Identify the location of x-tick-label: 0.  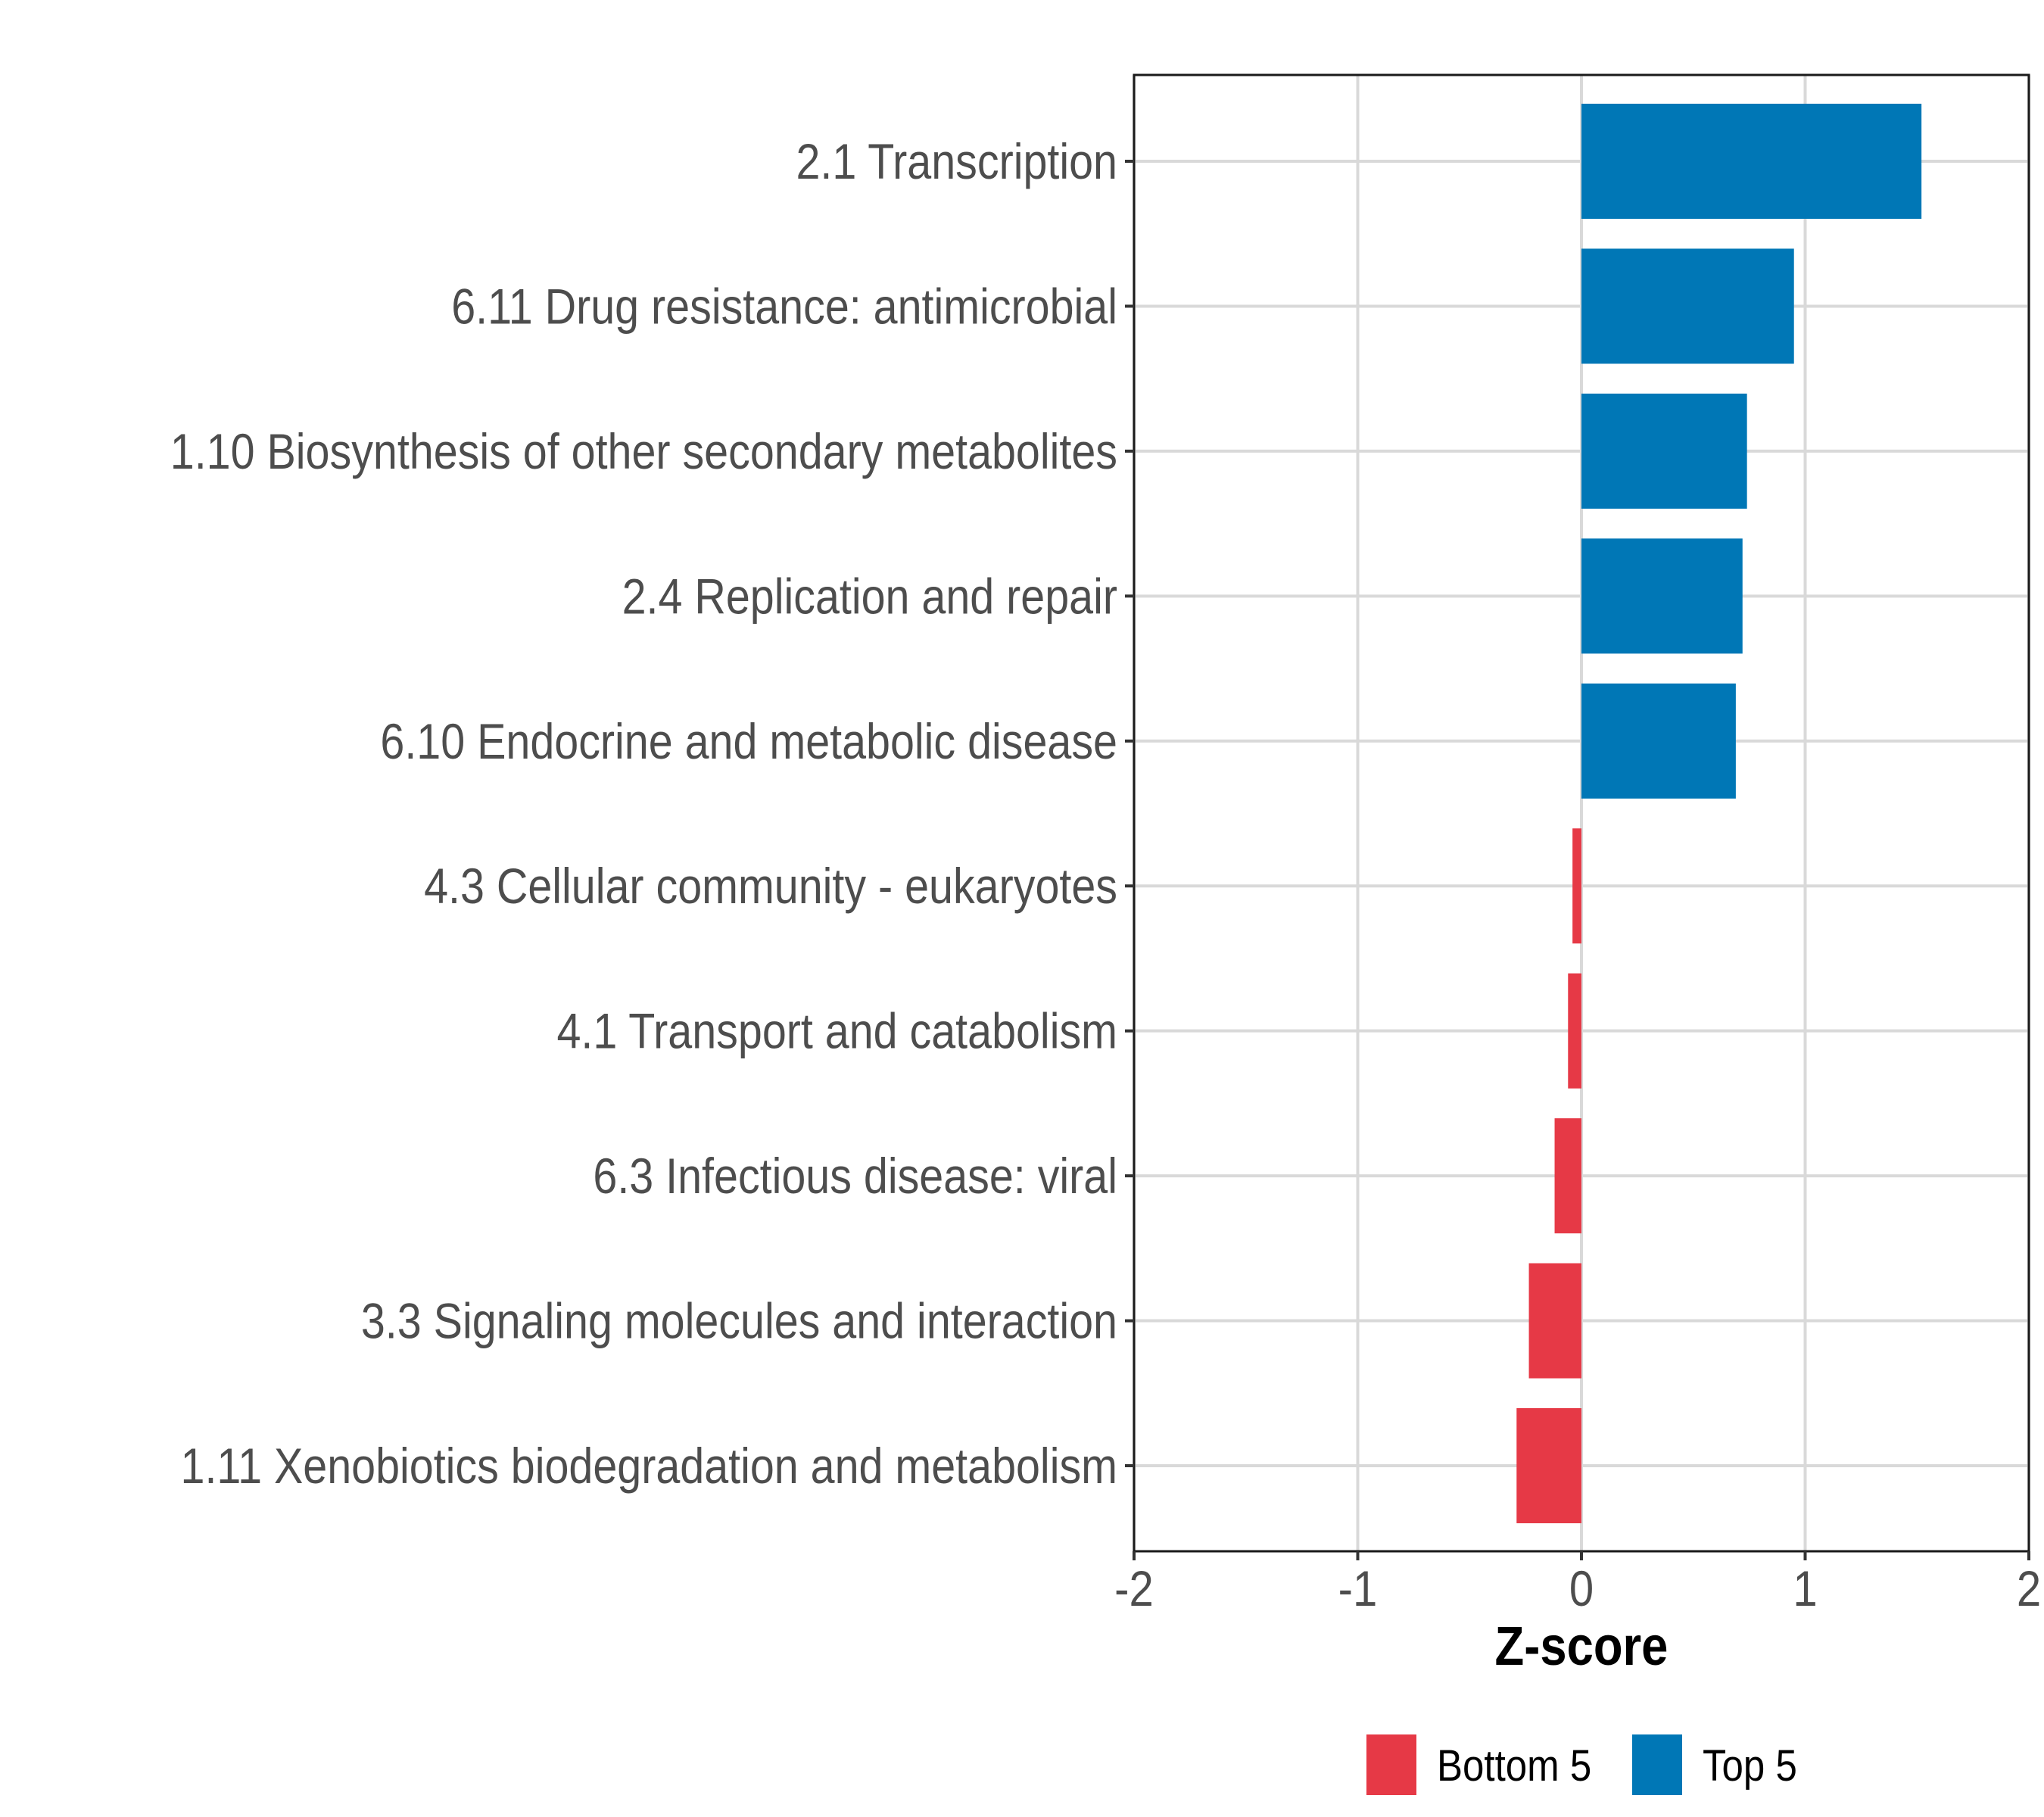
(1581, 1588).